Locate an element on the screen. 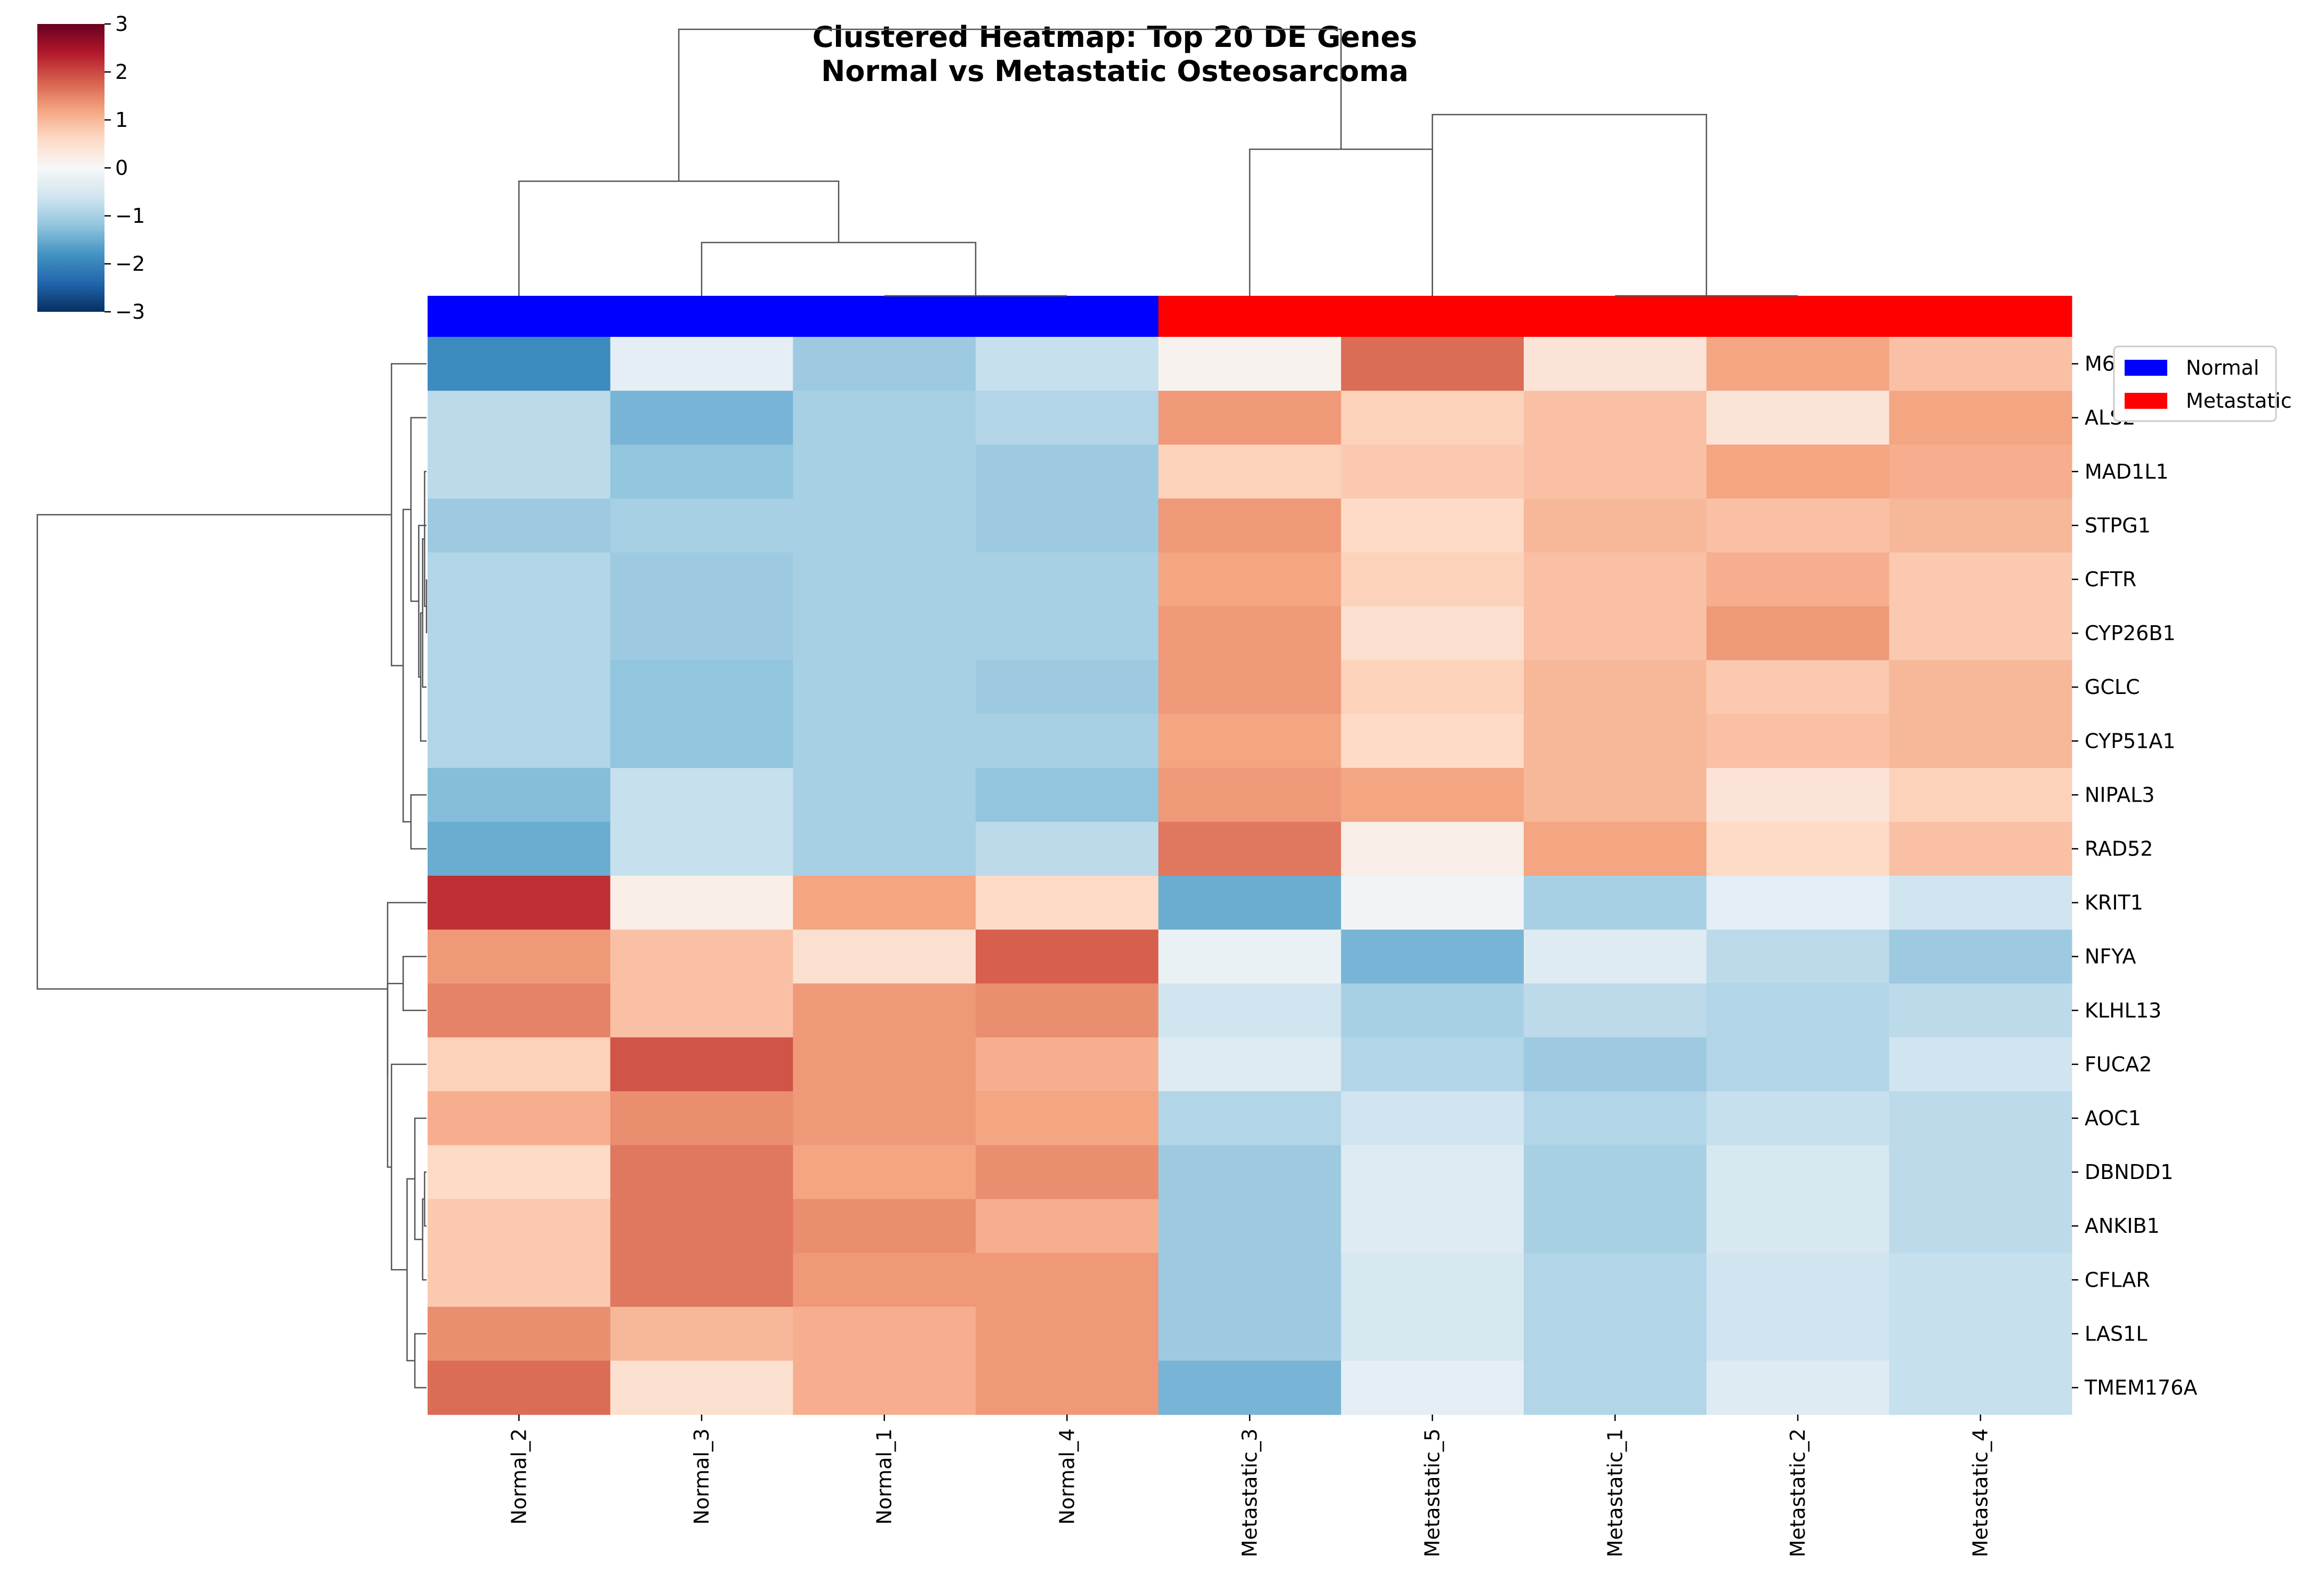 Image resolution: width=2324 pixels, height=1583 pixels. legend-swatch-metastatic is located at coordinates (2146, 401).